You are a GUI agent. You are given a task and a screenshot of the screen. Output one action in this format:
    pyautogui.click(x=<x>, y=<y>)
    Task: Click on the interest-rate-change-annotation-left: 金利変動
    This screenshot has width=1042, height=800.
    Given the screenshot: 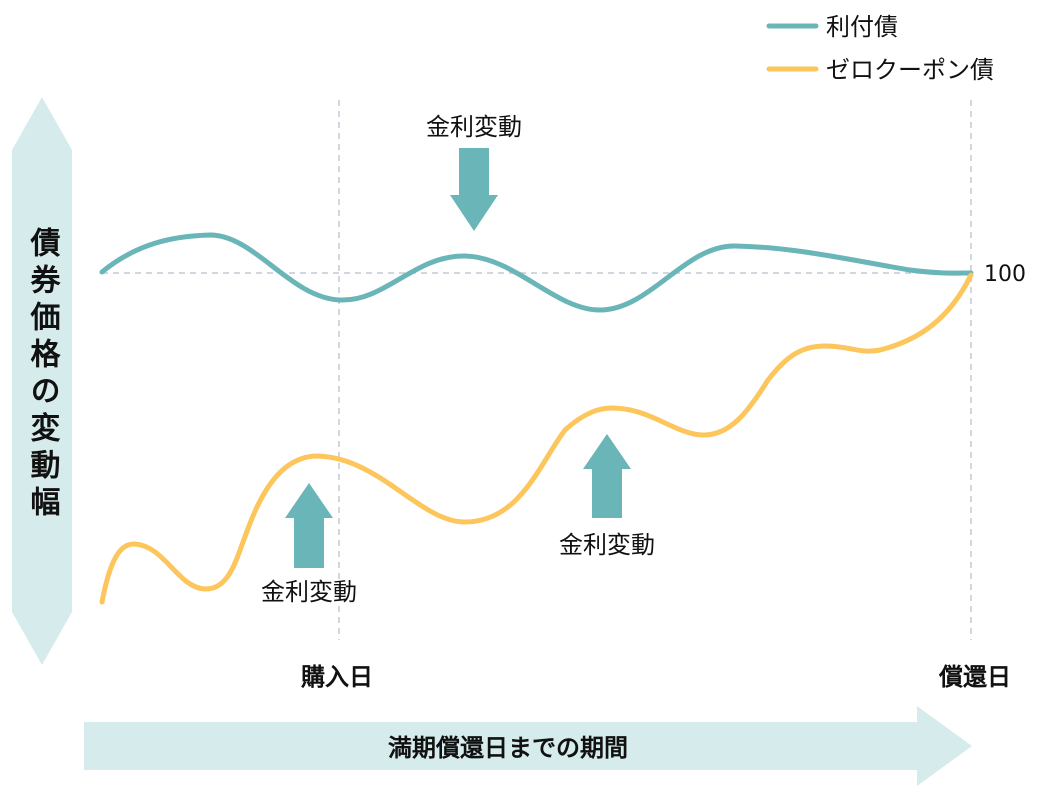 What is the action you would take?
    pyautogui.click(x=309, y=544)
    